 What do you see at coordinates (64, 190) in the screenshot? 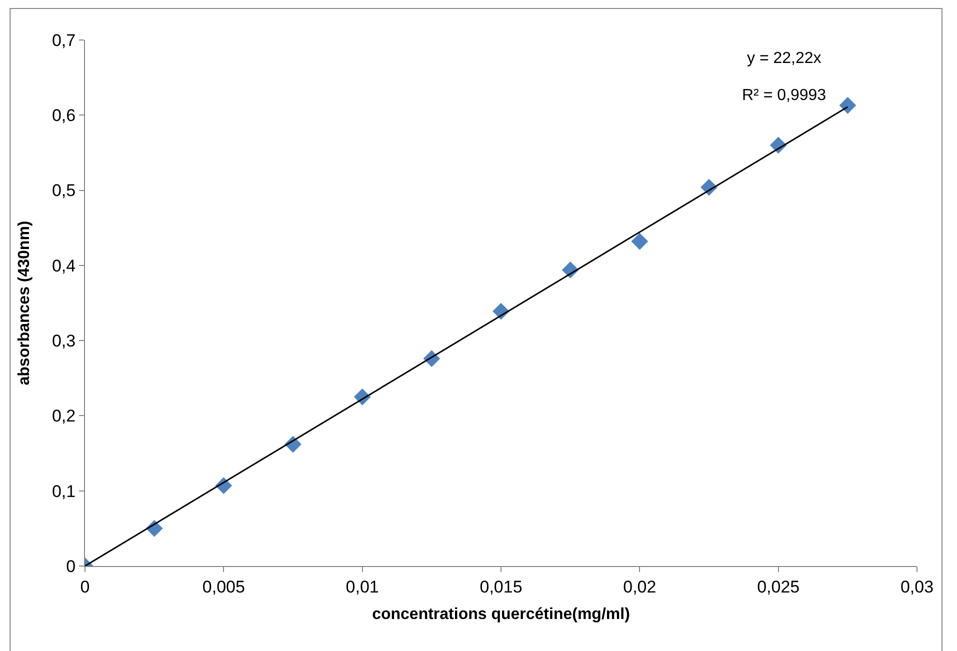
I see `y-tick-label: 0,5` at bounding box center [64, 190].